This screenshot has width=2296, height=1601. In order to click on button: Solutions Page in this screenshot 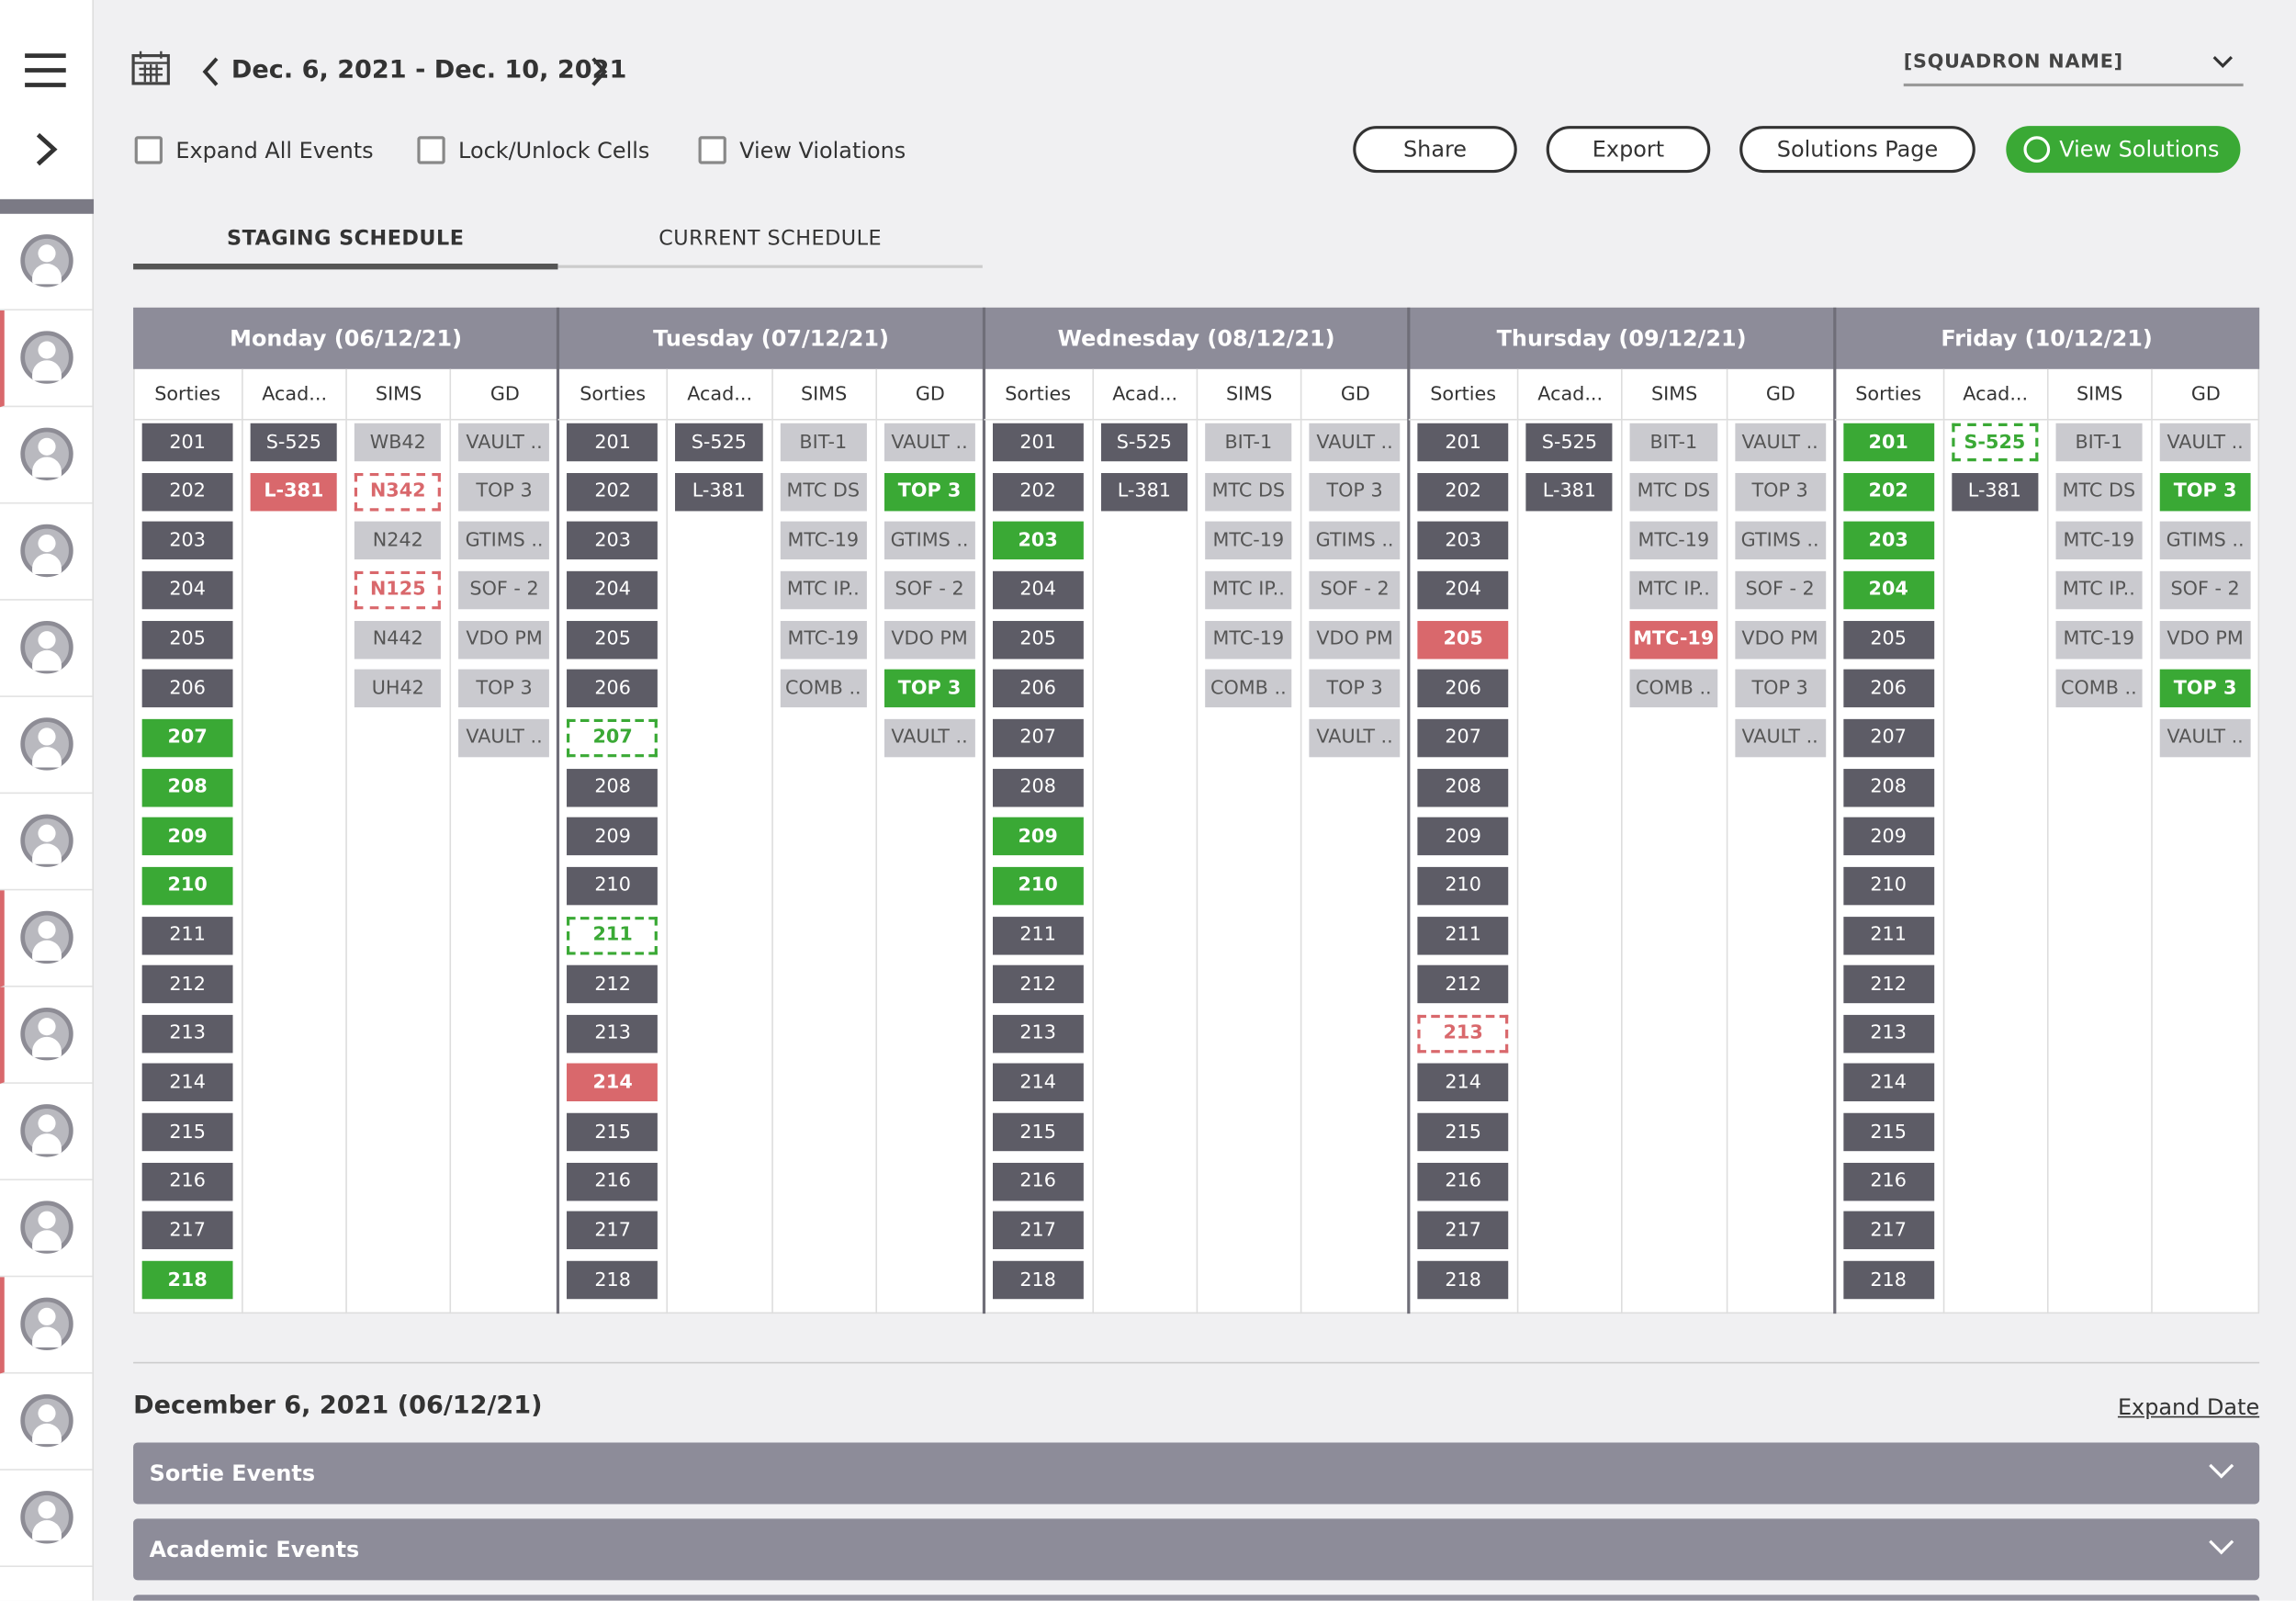, I will do `click(1857, 150)`.